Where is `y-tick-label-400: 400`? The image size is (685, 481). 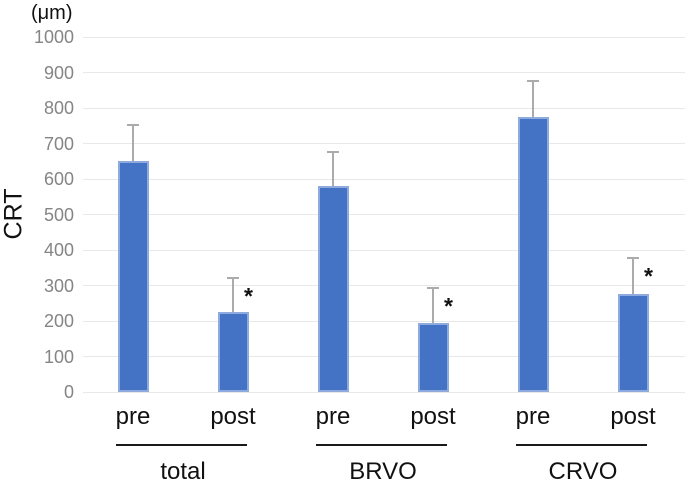 y-tick-label-400: 400 is located at coordinates (58, 250).